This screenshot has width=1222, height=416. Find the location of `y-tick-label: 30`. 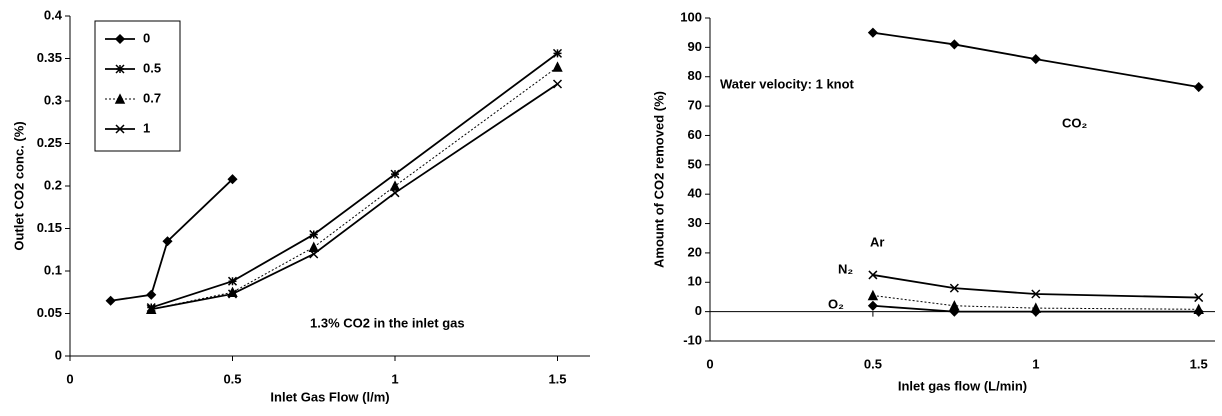

y-tick-label: 30 is located at coordinates (695, 222).